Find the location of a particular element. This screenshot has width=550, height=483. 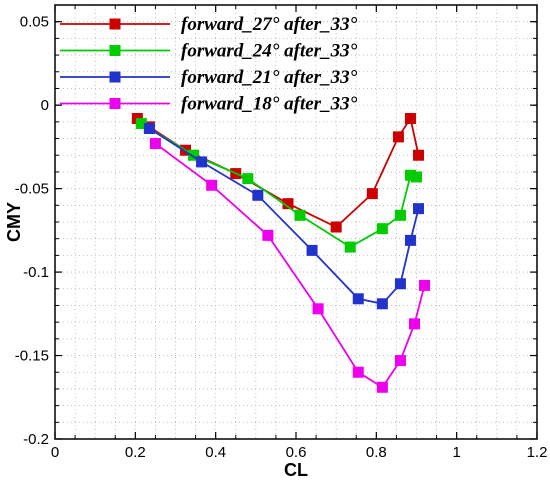

x-tick-label: 0.6 is located at coordinates (296, 452).